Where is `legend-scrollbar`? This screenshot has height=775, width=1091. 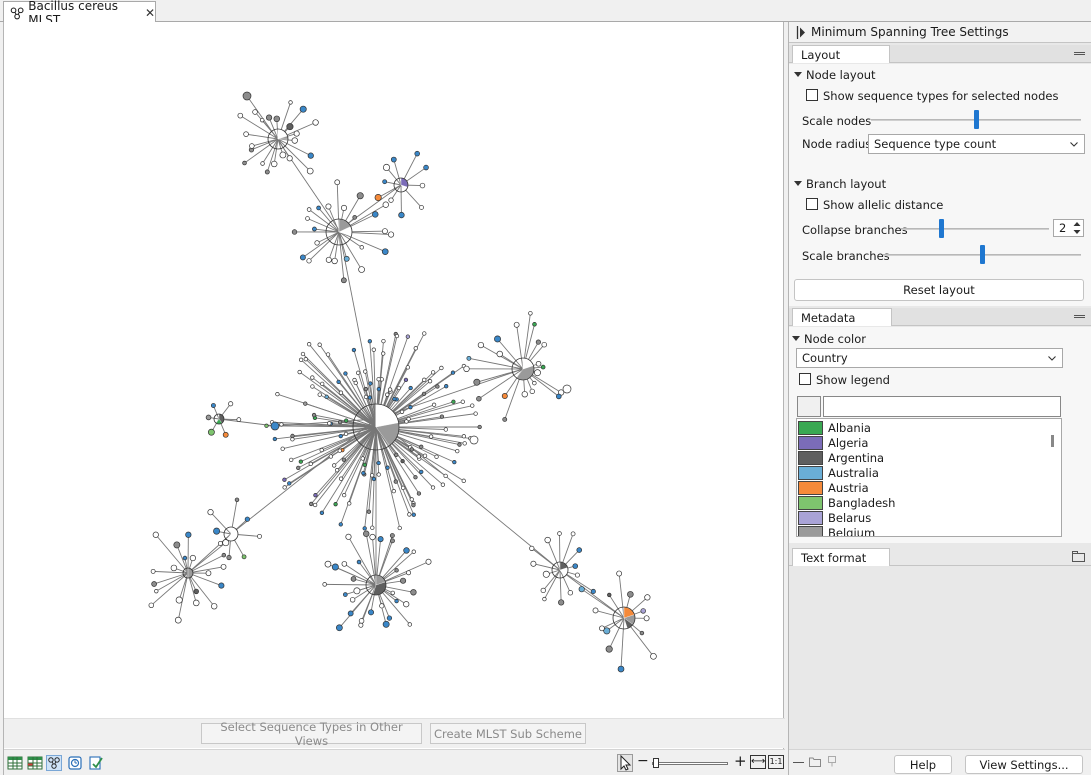 legend-scrollbar is located at coordinates (1052, 441).